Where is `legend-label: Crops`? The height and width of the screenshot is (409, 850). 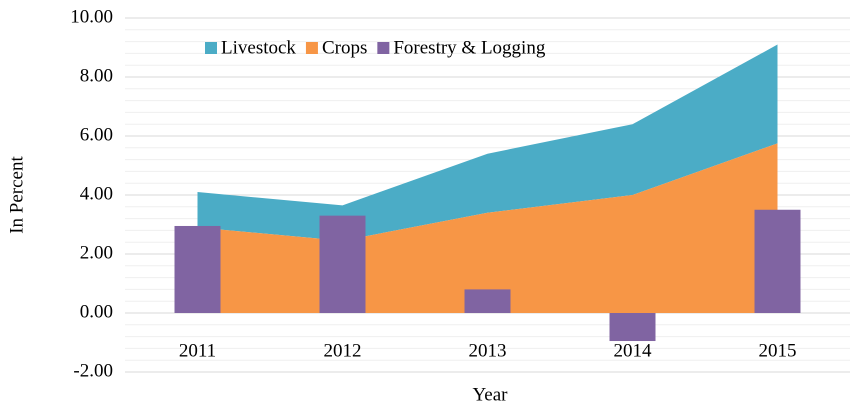
legend-label: Crops is located at coordinates (344, 47).